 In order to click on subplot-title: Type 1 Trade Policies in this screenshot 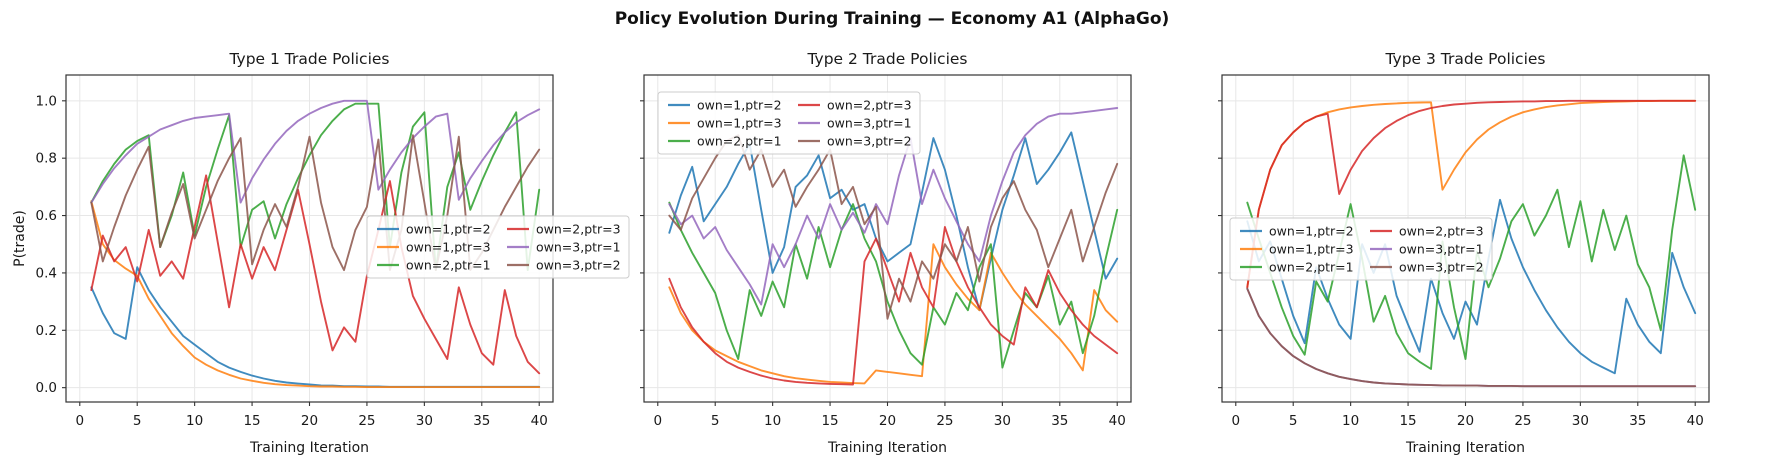, I will do `click(308, 59)`.